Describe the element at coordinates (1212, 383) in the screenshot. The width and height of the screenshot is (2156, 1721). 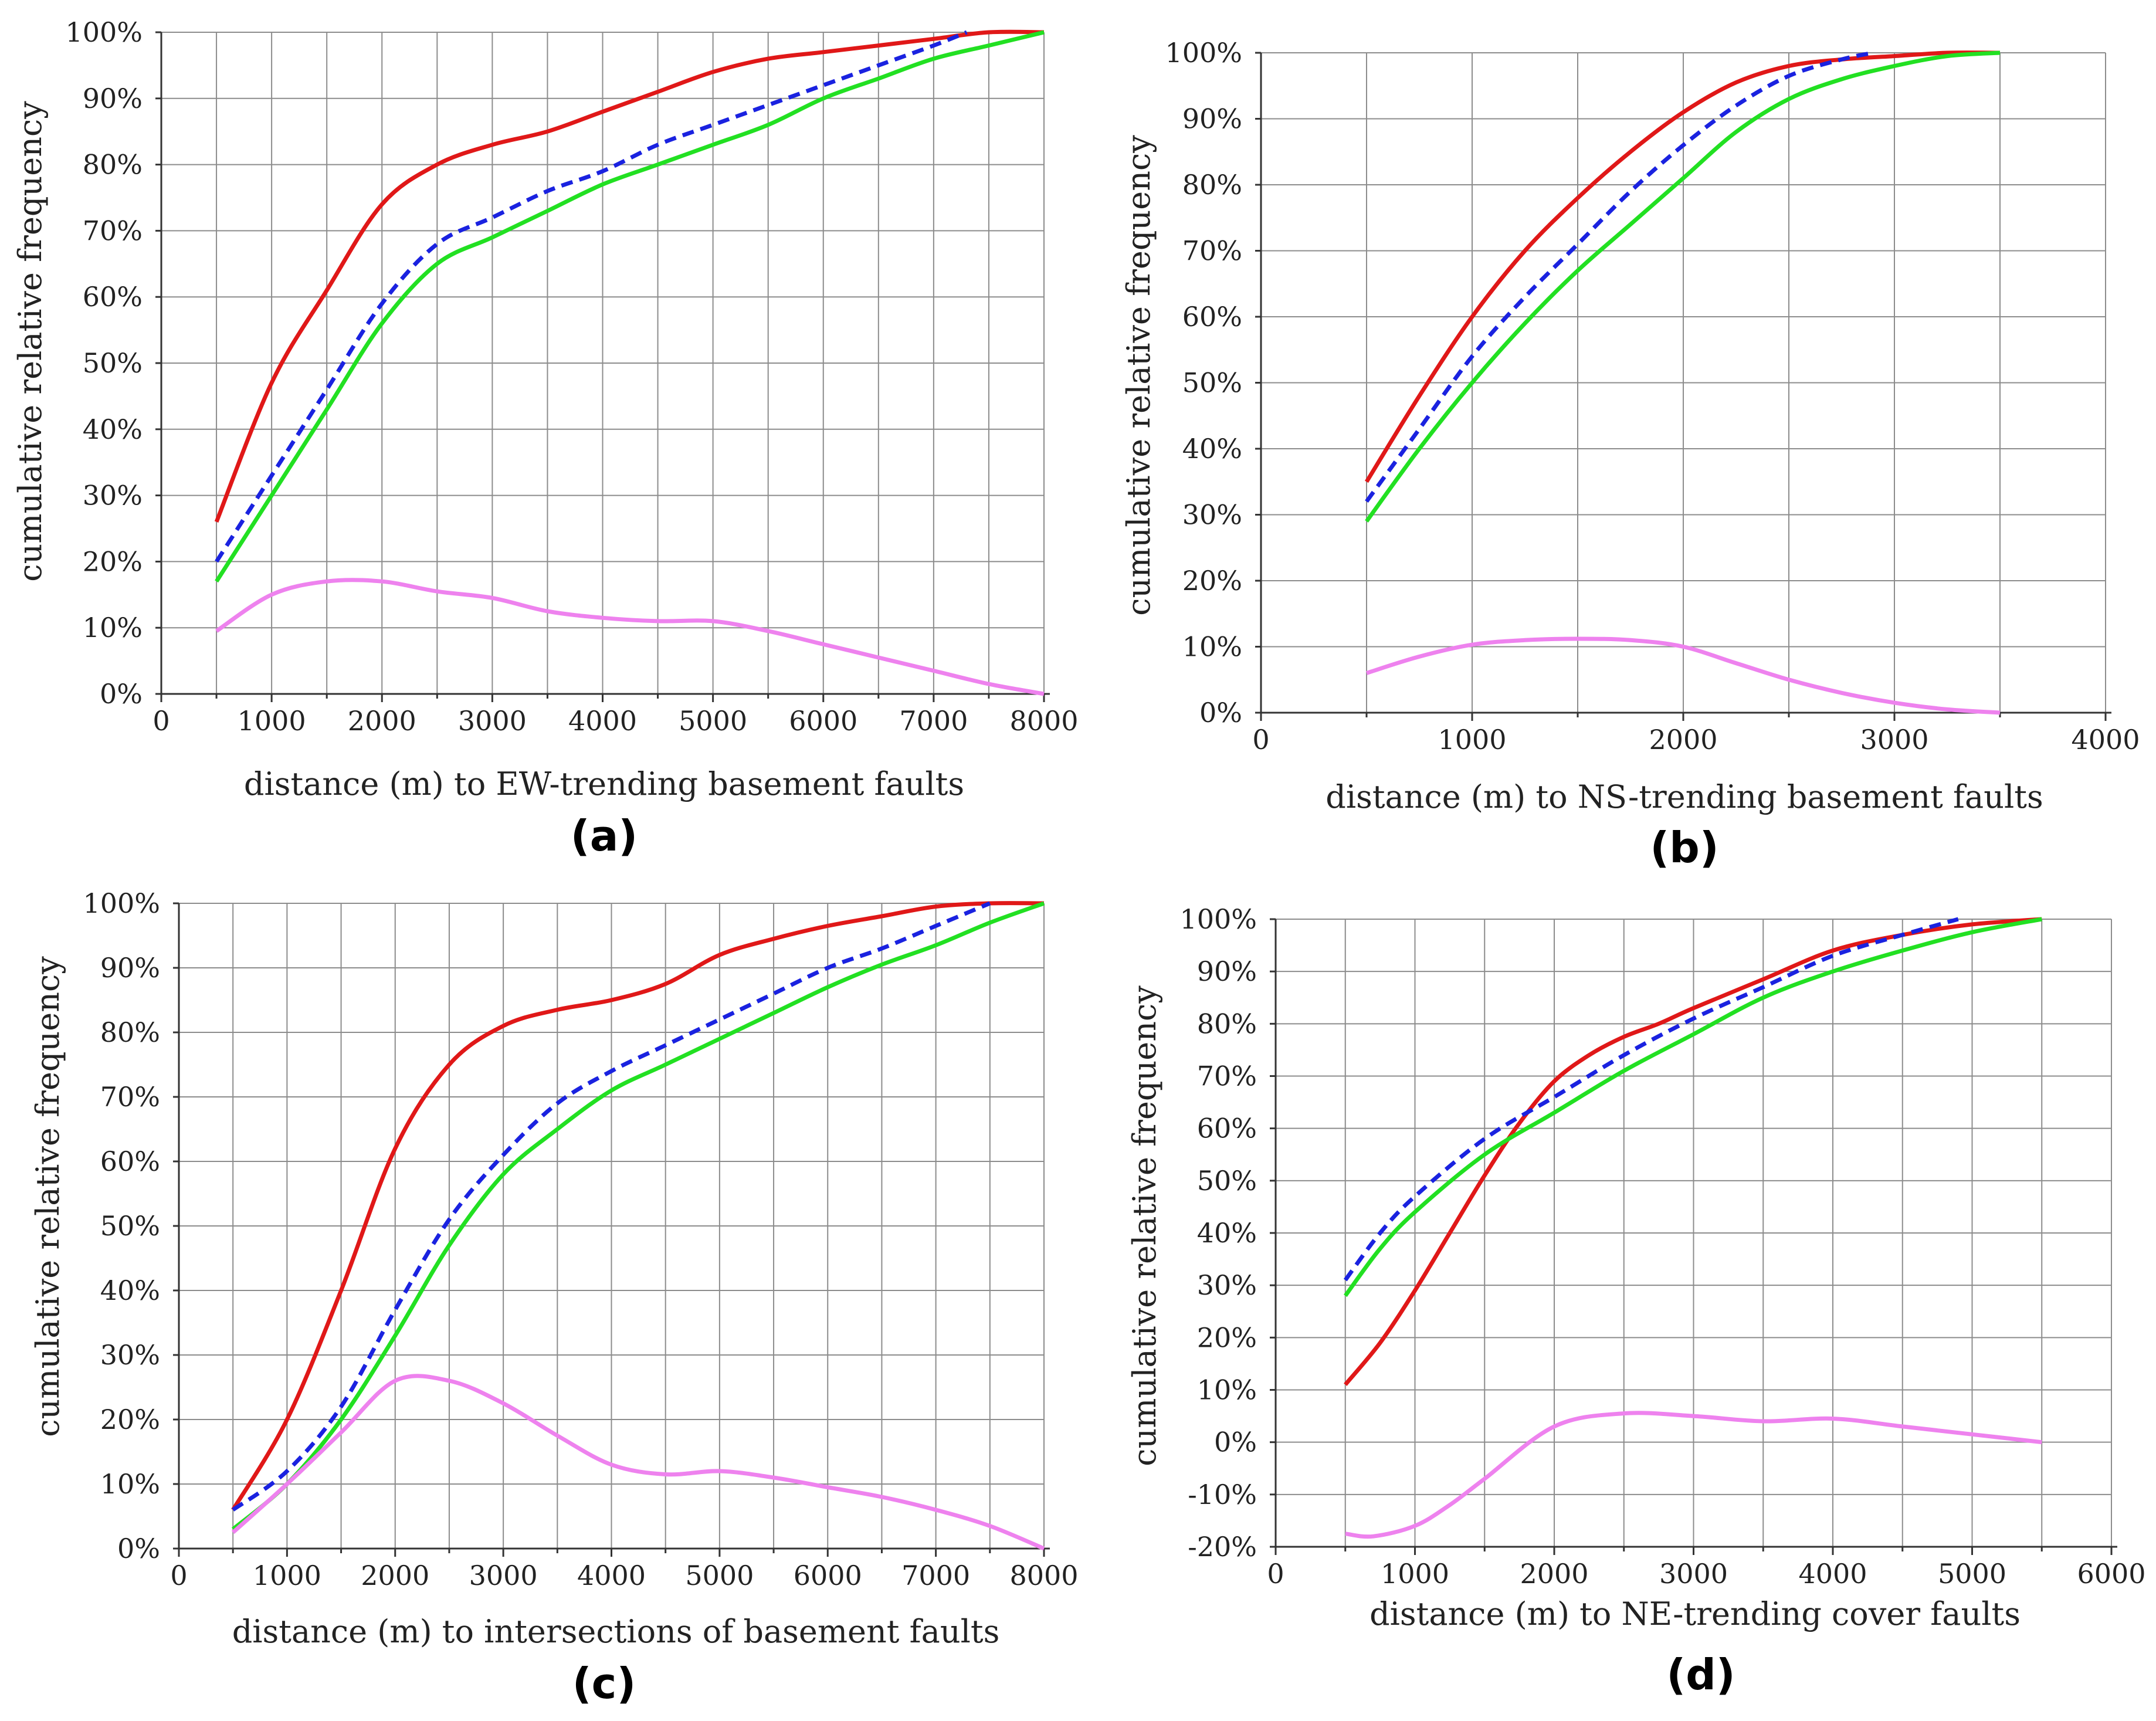
I see `panel-b-y-tick-label: 50%` at that location.